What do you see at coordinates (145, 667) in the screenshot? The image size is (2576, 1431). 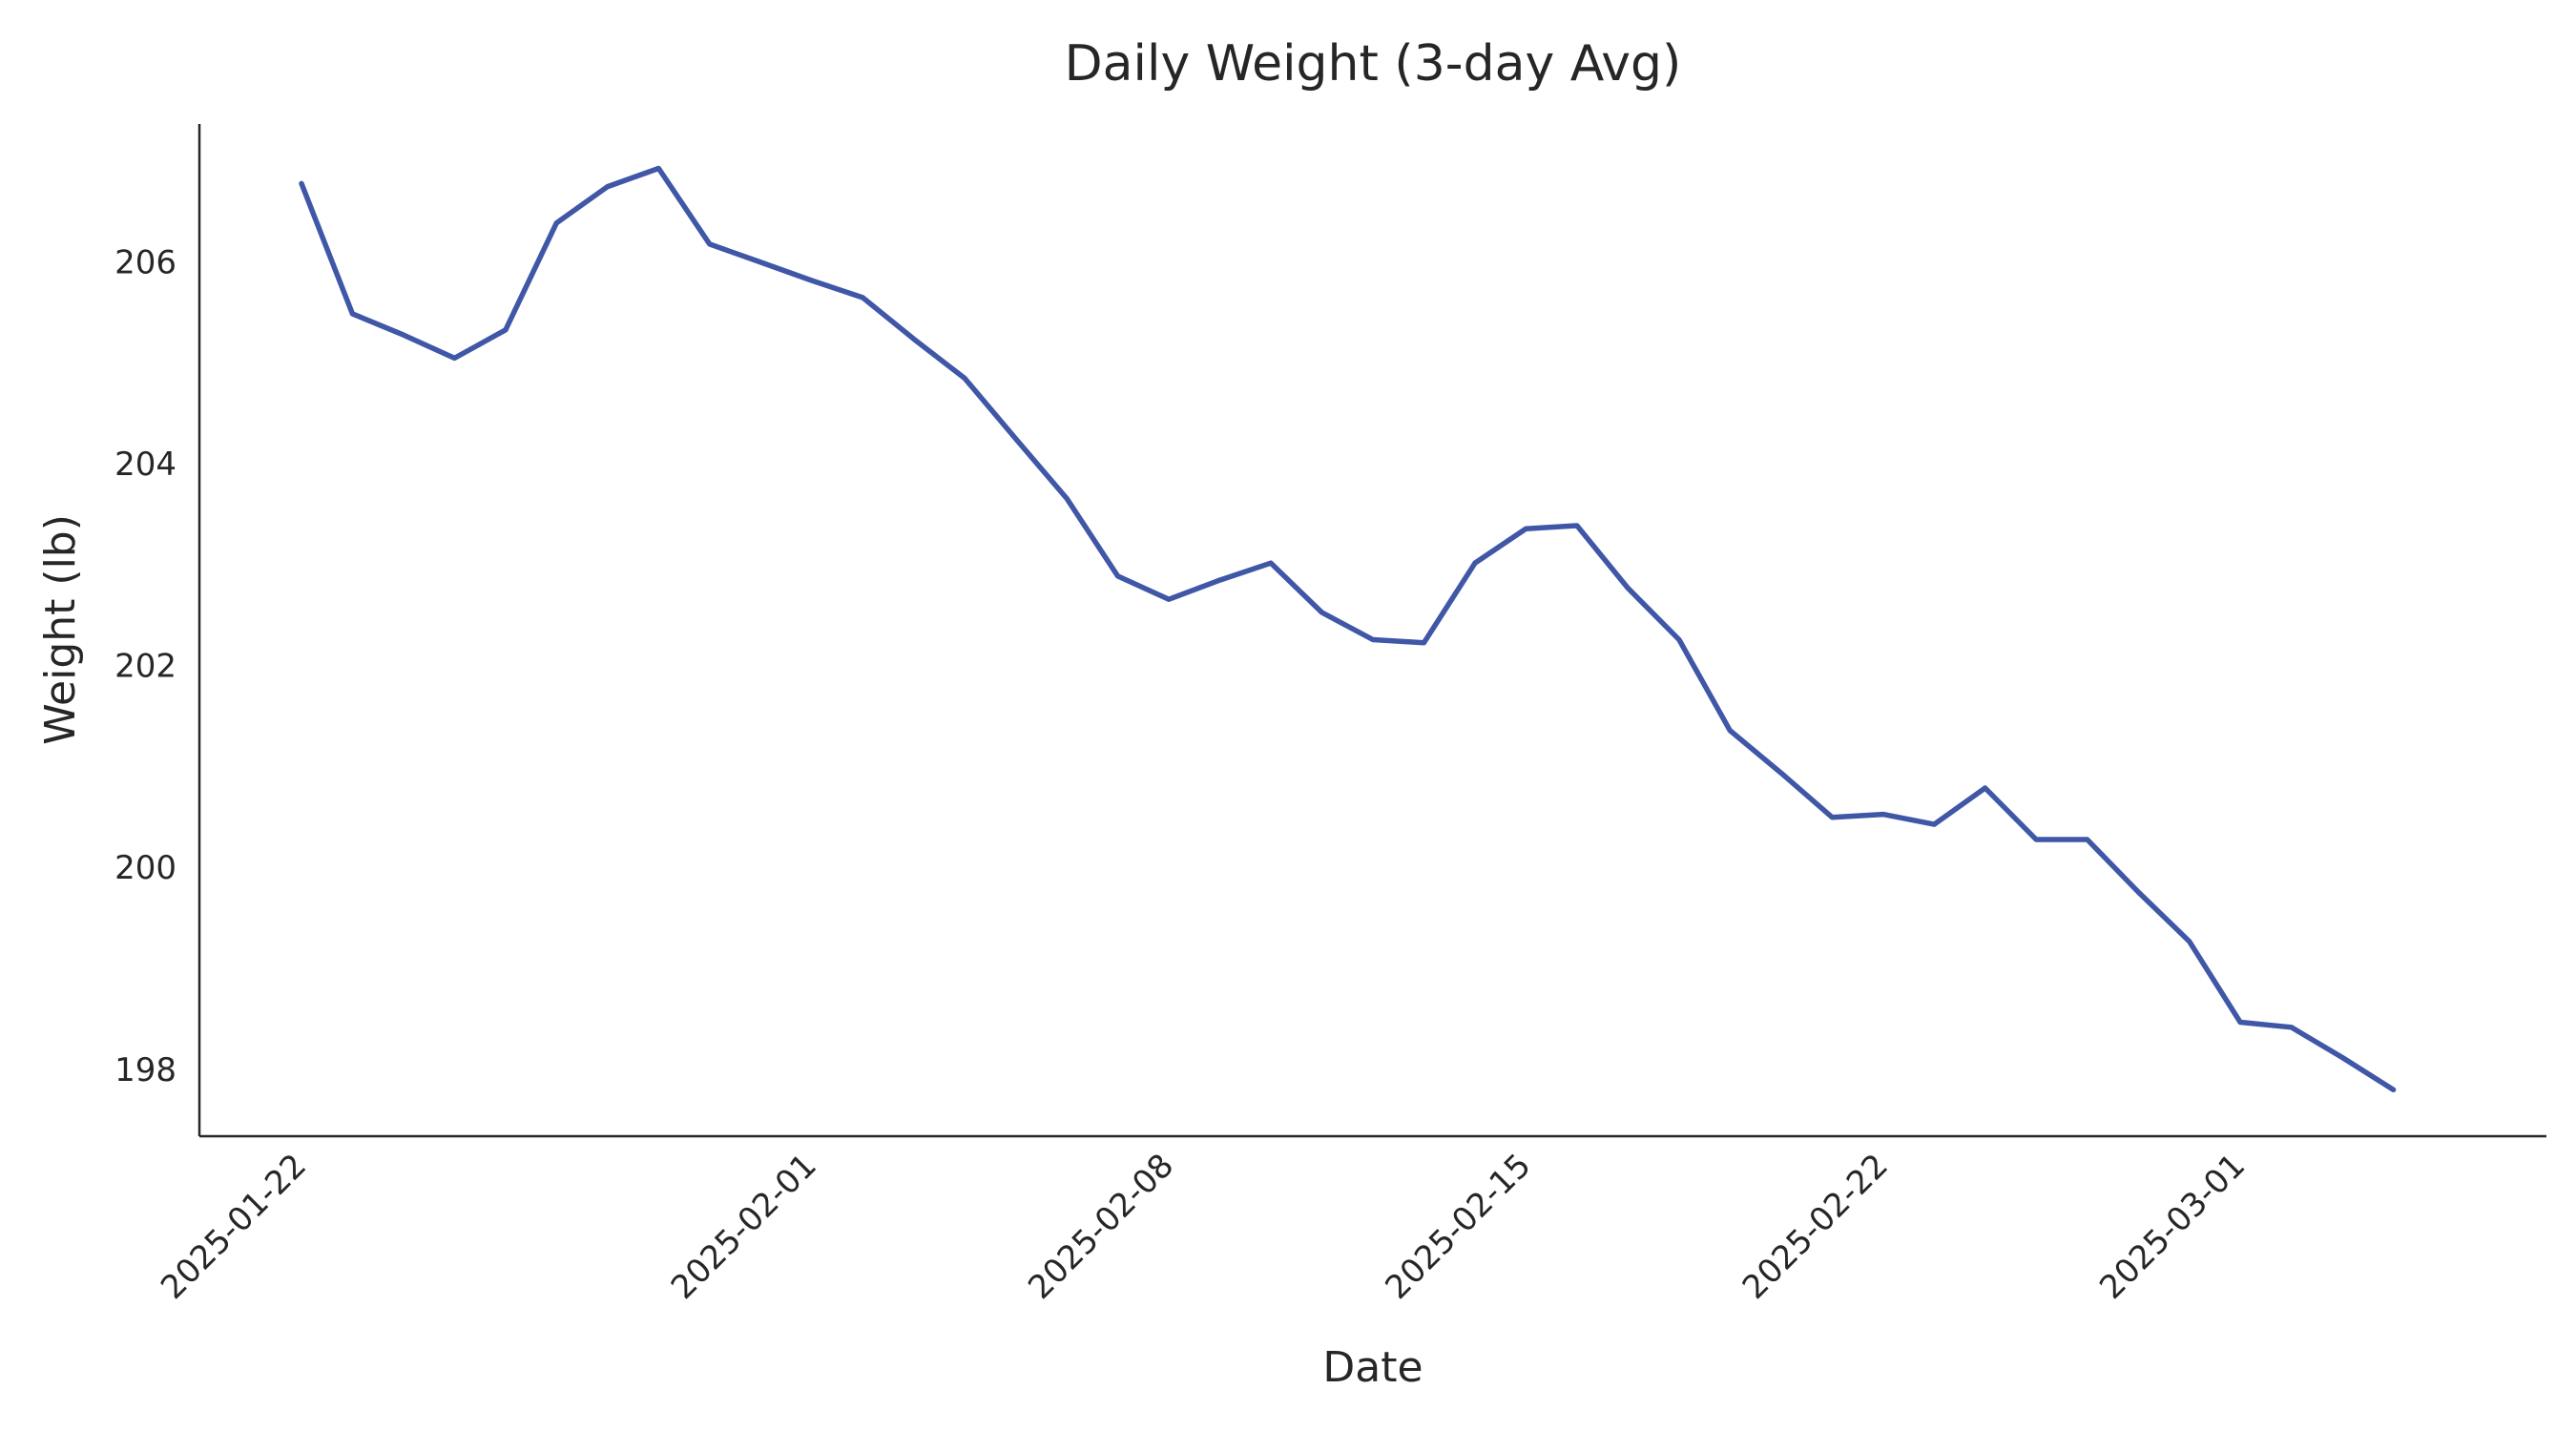 I see `y-tick-label: 202` at bounding box center [145, 667].